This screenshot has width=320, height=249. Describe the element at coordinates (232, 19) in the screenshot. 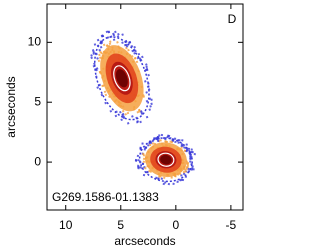

I see `panel-label: D` at that location.